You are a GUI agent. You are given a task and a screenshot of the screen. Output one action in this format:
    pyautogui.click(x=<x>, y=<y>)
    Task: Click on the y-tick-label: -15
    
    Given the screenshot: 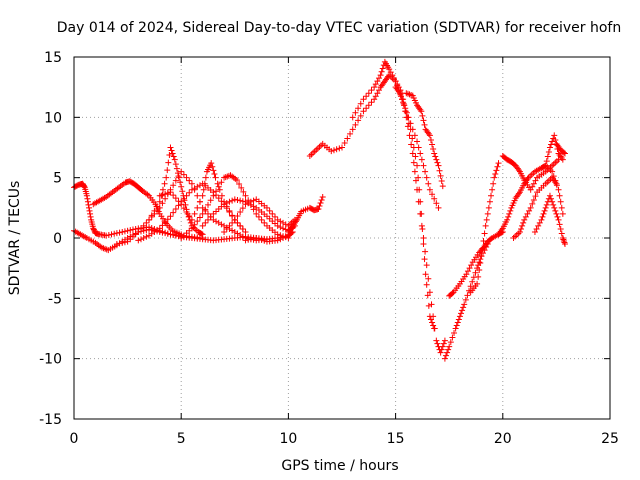 What is the action you would take?
    pyautogui.click(x=50, y=420)
    